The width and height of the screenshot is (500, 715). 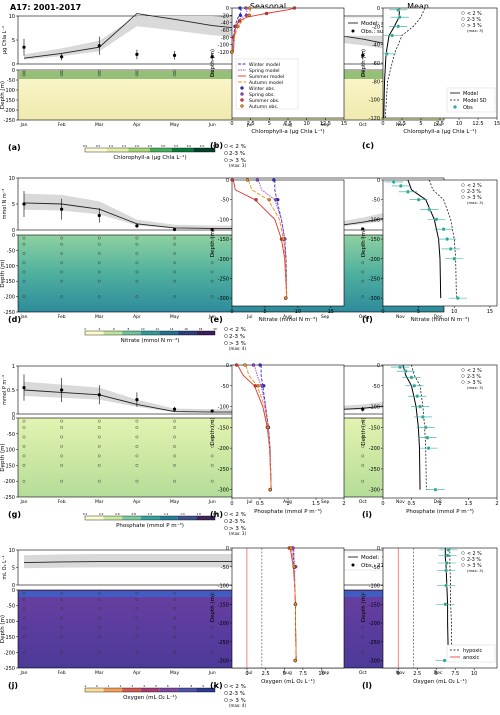 I want to click on coverage-label: 2-3 %, so click(x=474, y=377).